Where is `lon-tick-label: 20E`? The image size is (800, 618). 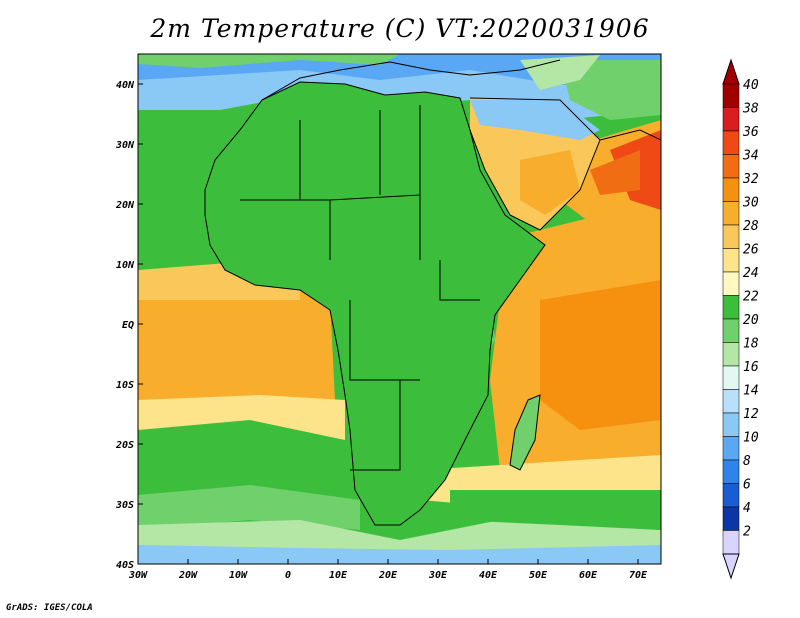 lon-tick-label: 20E is located at coordinates (388, 575).